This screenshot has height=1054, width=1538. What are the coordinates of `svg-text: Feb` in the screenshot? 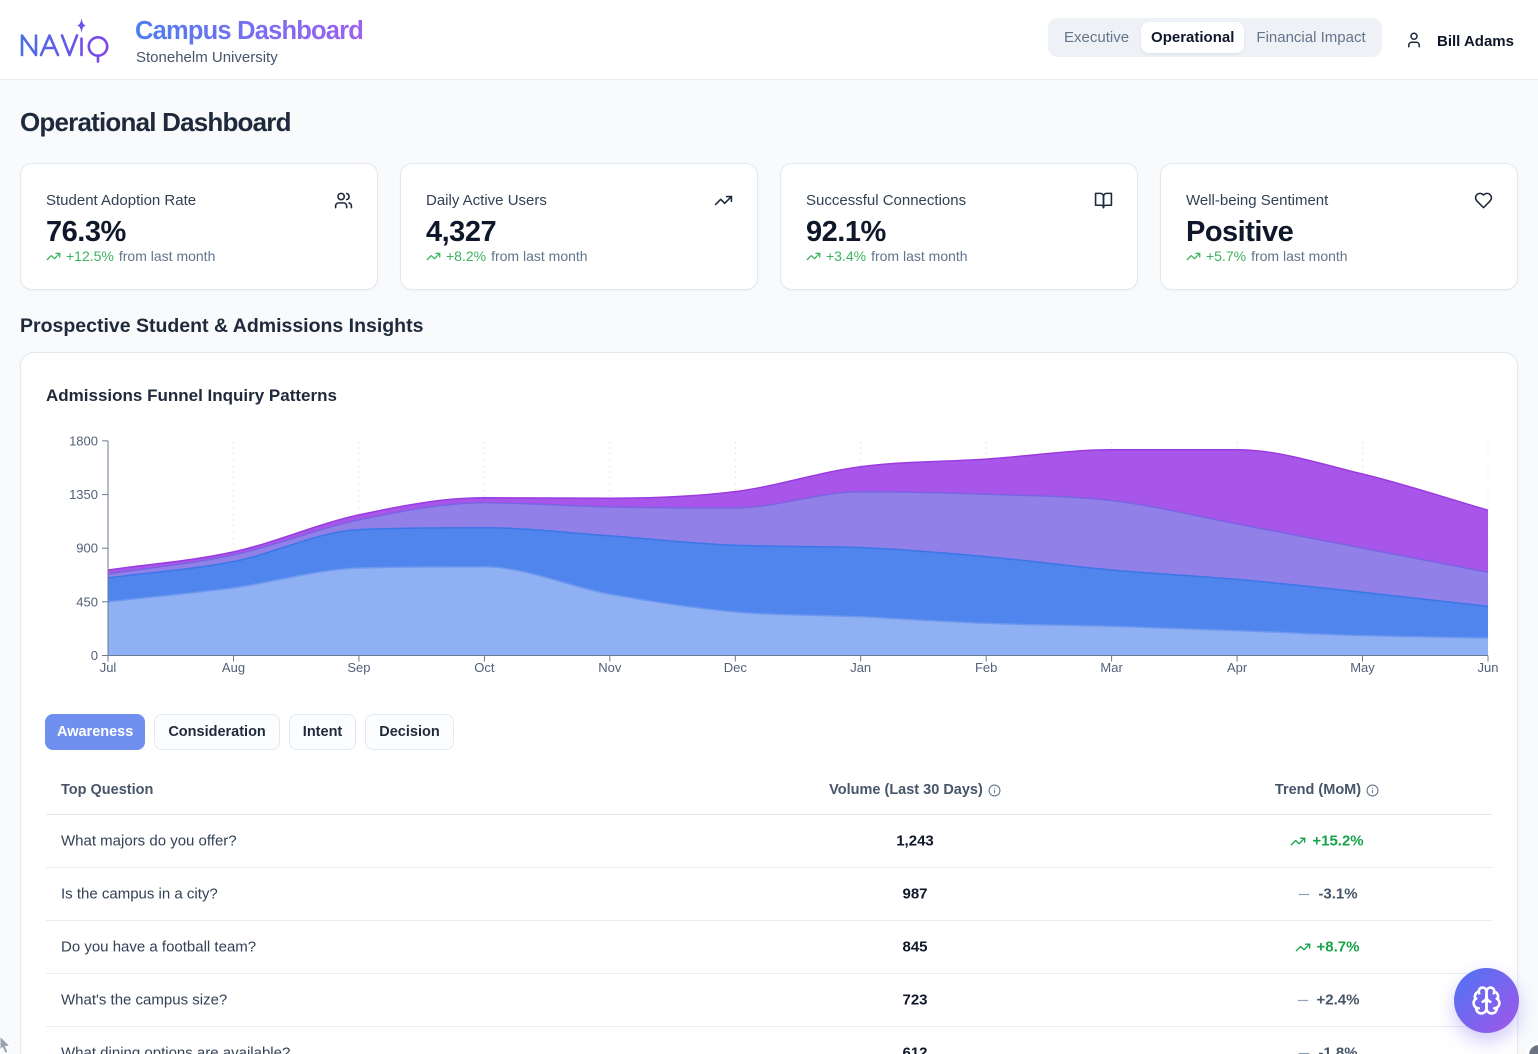 It's located at (986, 667).